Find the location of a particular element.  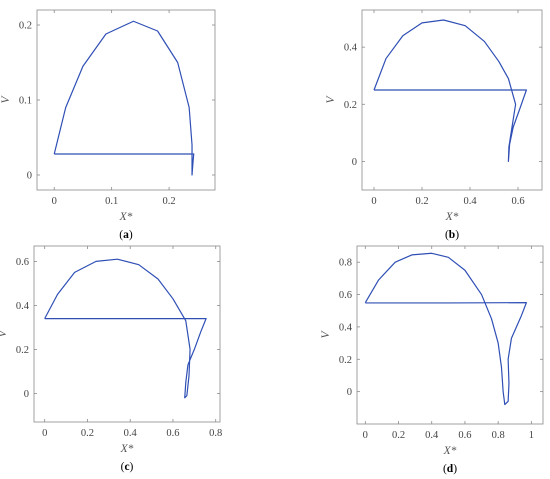

x-tick-label: 1 is located at coordinates (531, 435).